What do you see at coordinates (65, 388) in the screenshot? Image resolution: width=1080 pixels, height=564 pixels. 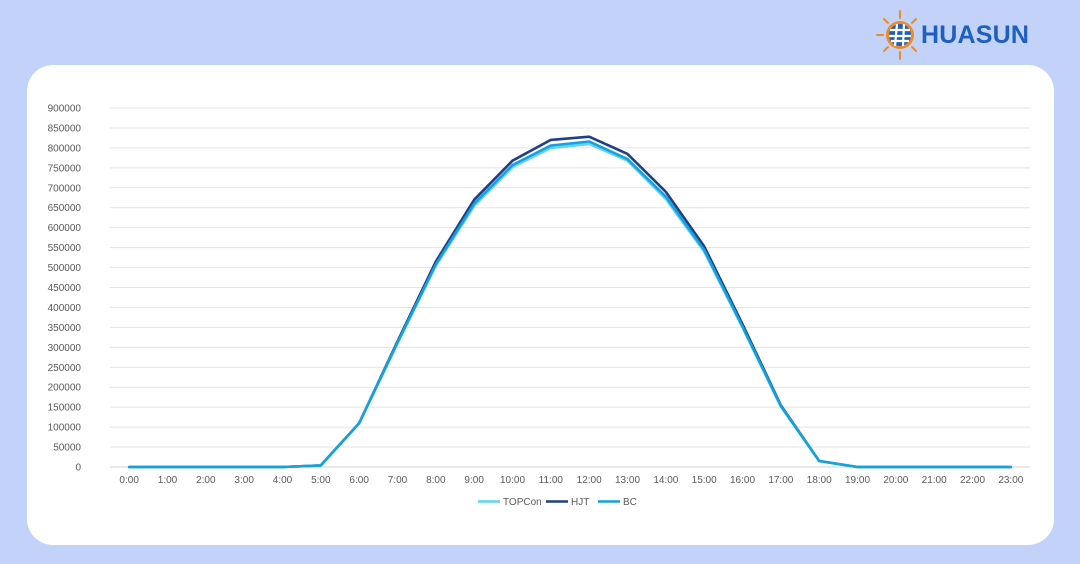 I see `y-tick-label: 200000` at bounding box center [65, 388].